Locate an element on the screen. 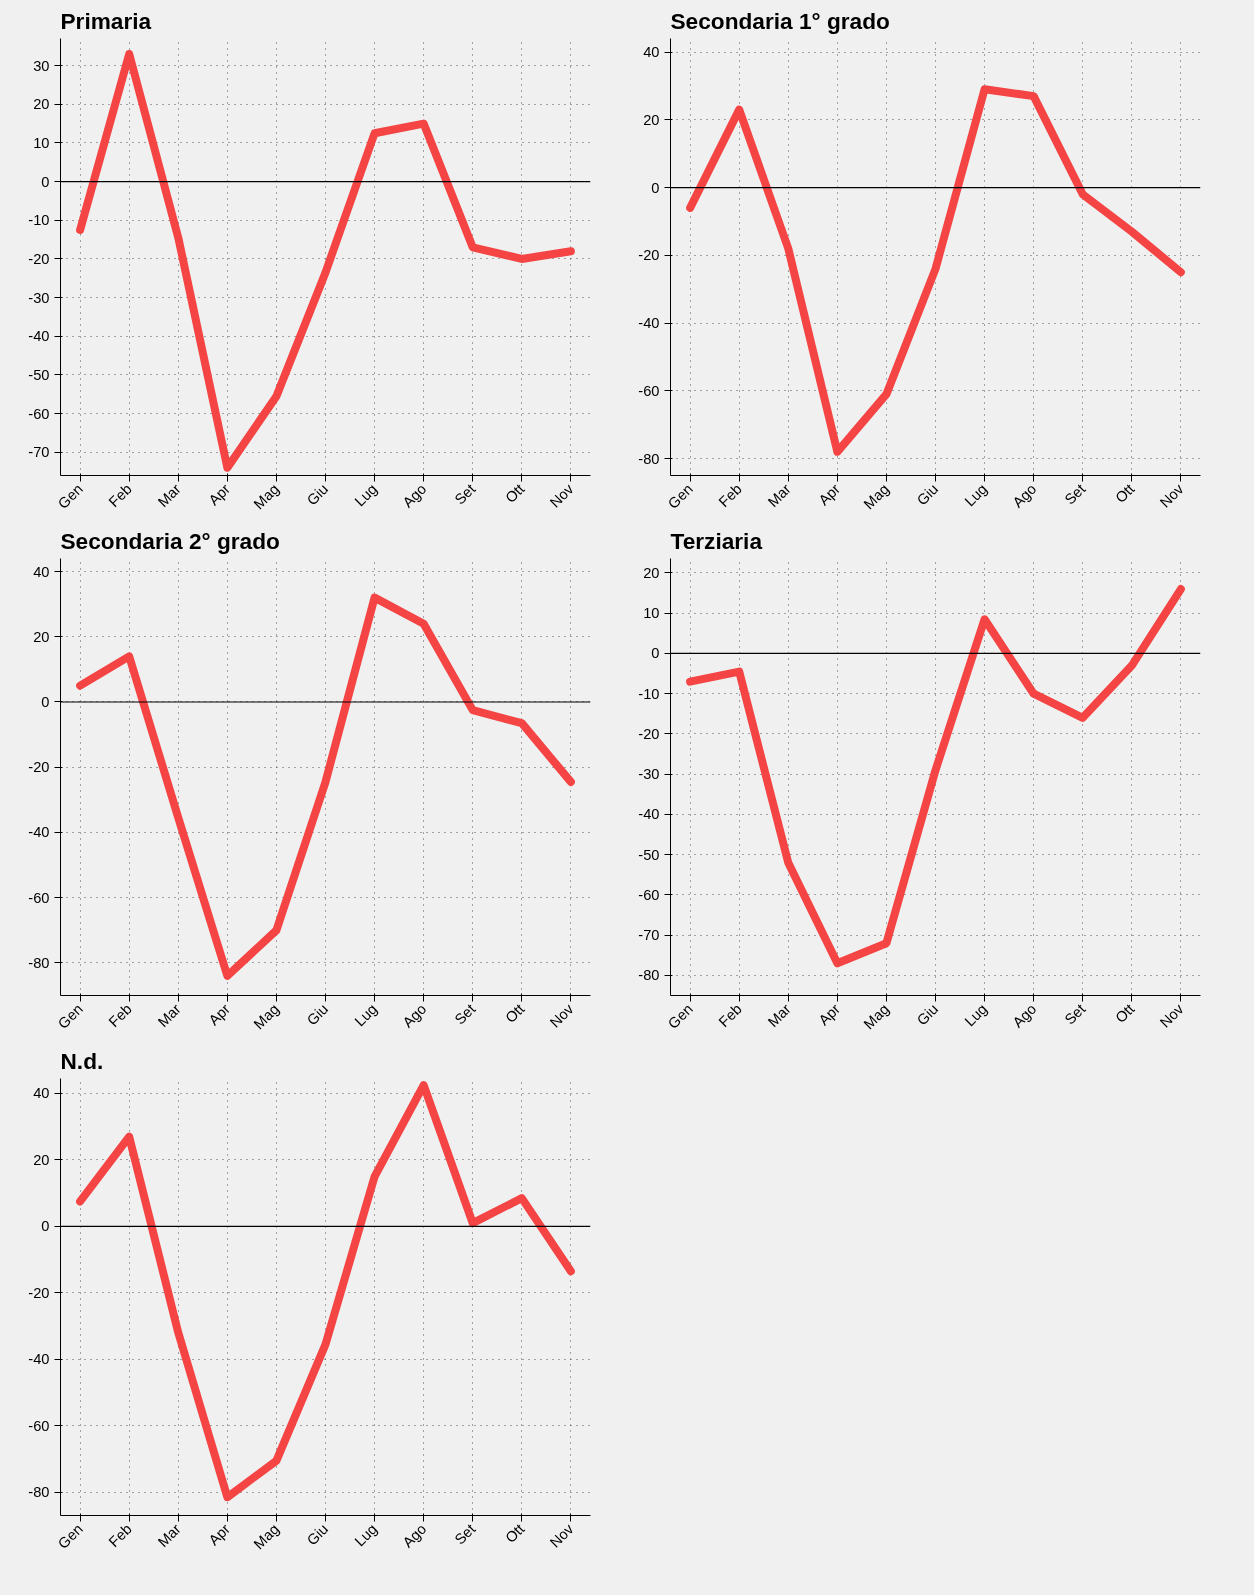 The image size is (1254, 1595). chart-title: Secondaria 2° grado is located at coordinates (170, 540).